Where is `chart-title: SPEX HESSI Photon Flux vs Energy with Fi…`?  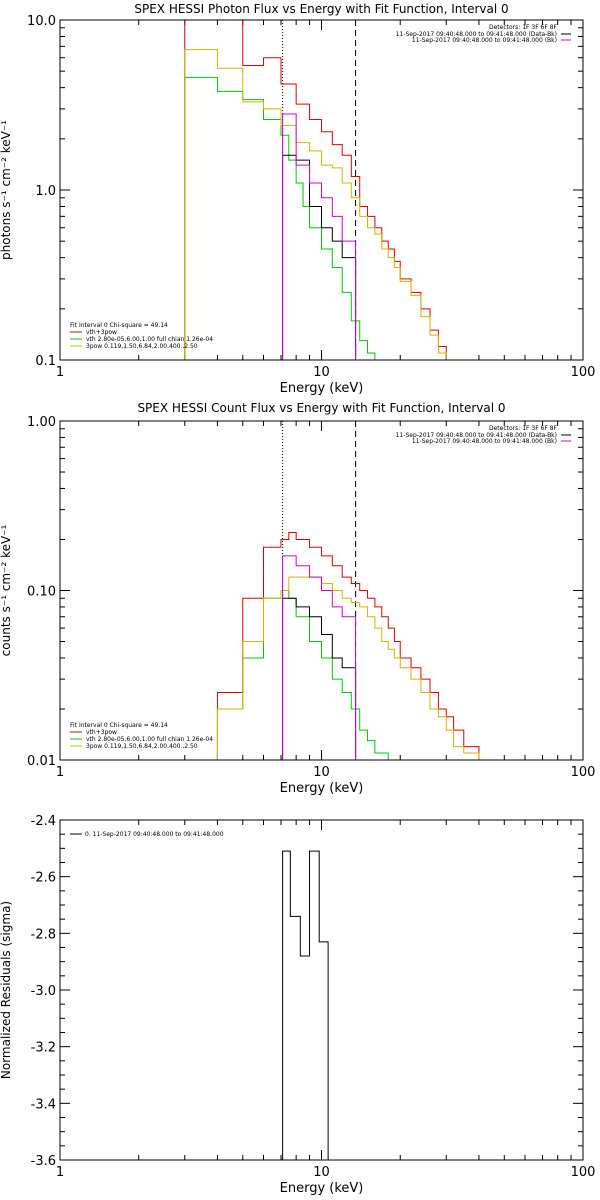 chart-title: SPEX HESSI Photon Flux vs Energy with Fi… is located at coordinates (321, 9).